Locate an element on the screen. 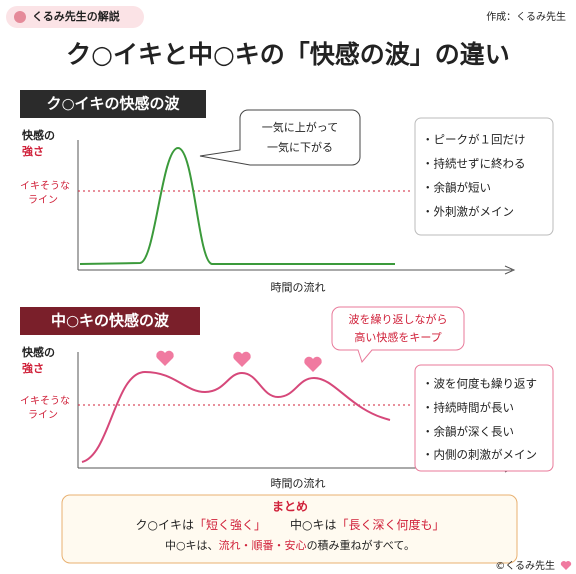 This screenshot has width=576, height=574. summary-box is located at coordinates (289, 529).